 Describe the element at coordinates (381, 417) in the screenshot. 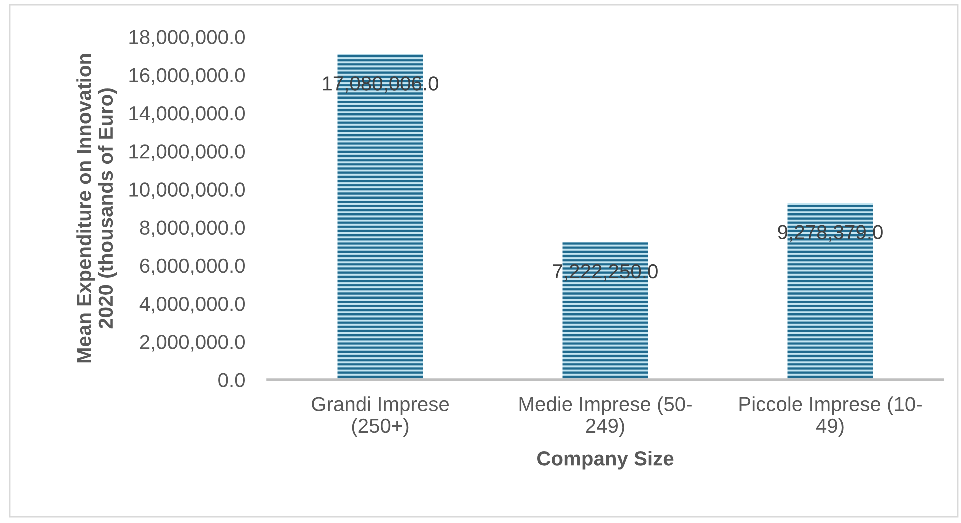

I see `x-tick-label: Grandi Imprese (250+)` at that location.